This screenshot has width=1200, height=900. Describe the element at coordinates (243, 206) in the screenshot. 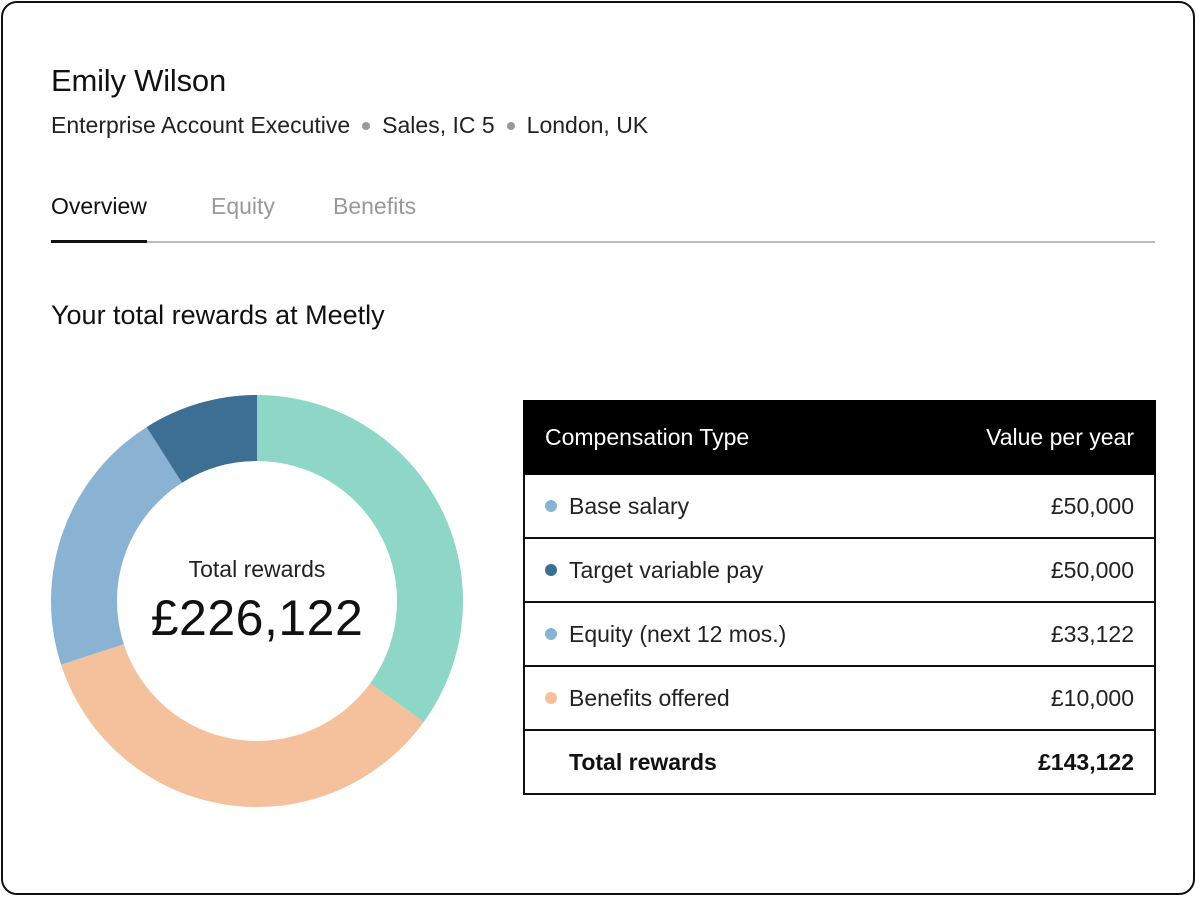

I see `tab-equity: Equity` at that location.